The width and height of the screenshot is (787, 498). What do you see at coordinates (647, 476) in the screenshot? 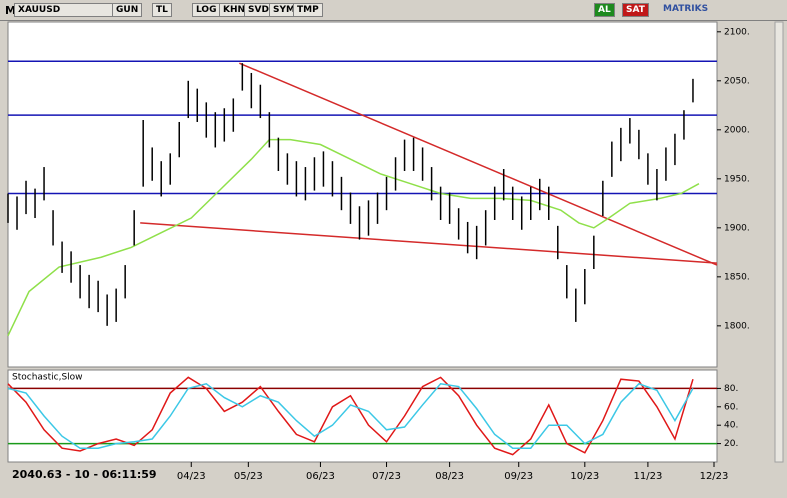
I see `x-tick-label: 11/23` at bounding box center [647, 476].